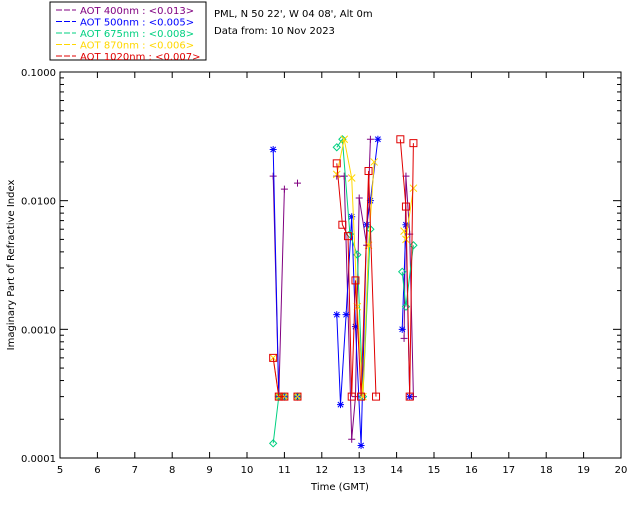  Describe the element at coordinates (38, 459) in the screenshot. I see `y-tick-label: 0.0001` at that location.